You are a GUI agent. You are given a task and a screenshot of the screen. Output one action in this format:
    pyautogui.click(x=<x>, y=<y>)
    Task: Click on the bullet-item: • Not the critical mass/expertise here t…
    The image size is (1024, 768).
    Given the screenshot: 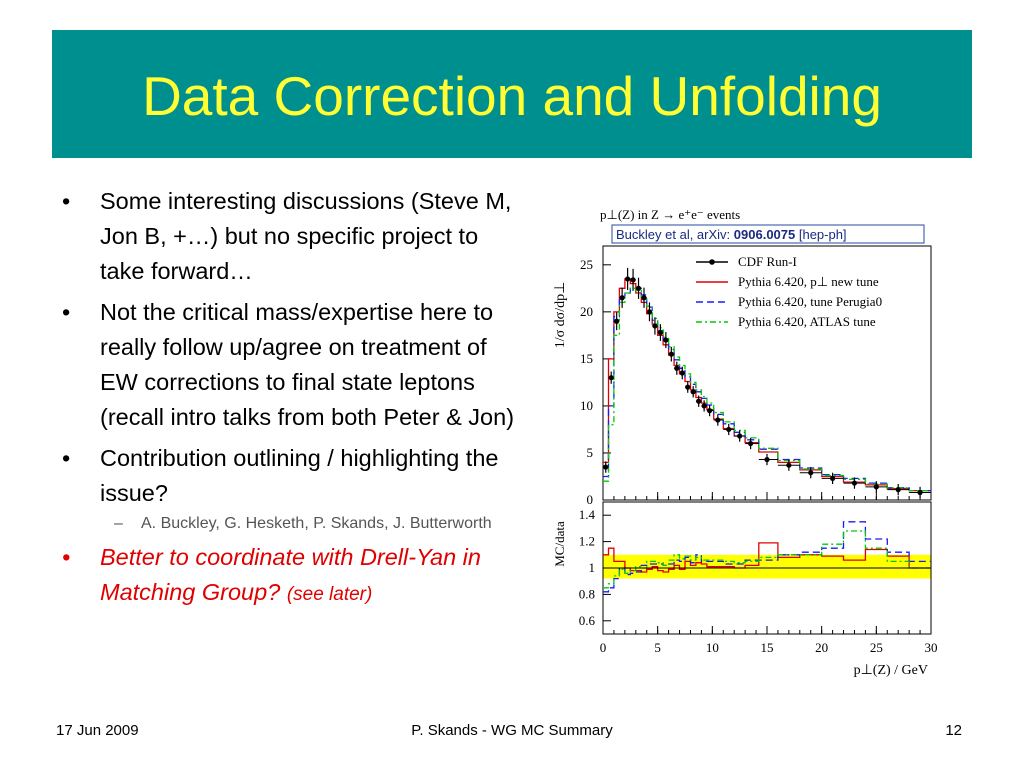 What is the action you would take?
    pyautogui.click(x=292, y=365)
    